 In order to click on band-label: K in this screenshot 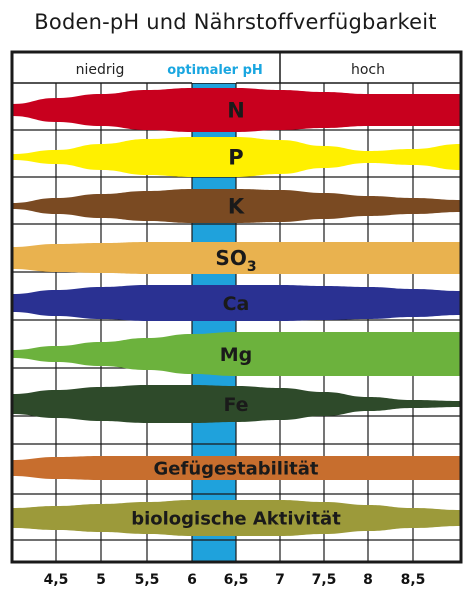, I will do `click(236, 207)`.